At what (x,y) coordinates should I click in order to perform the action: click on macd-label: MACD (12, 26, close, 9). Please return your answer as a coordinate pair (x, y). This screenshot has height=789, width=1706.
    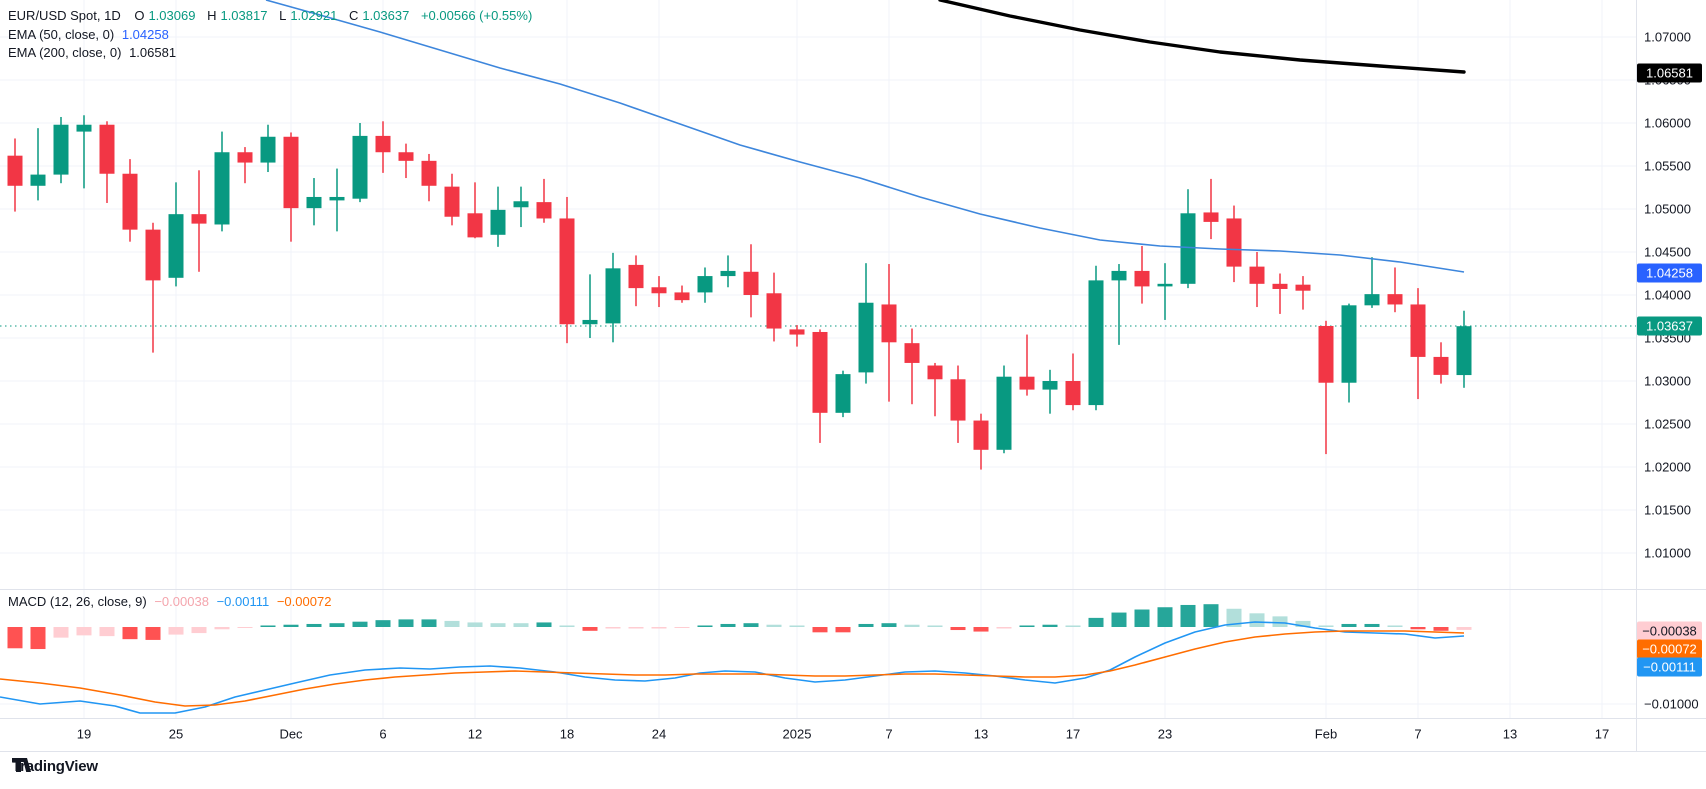
    Looking at the image, I should click on (77, 601).